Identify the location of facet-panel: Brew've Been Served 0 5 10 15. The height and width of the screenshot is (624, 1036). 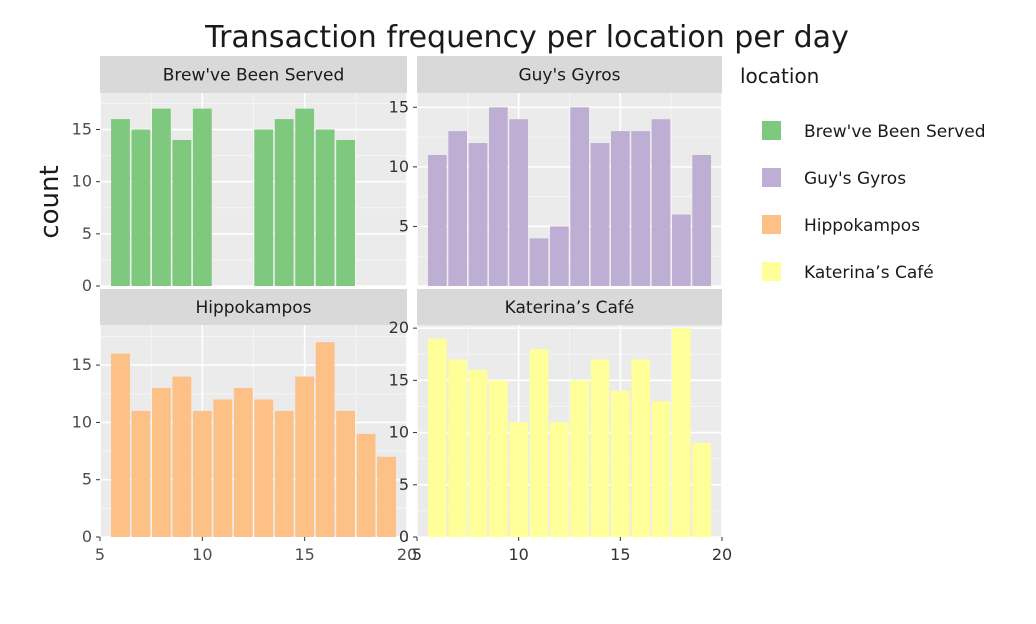
(239, 175).